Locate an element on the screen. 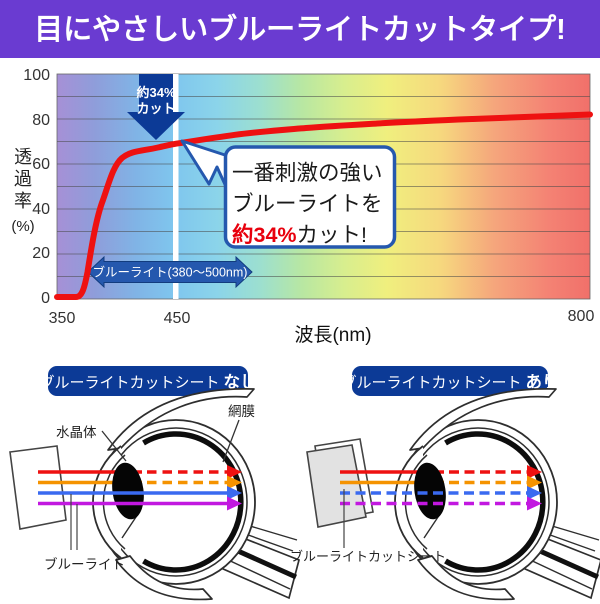 The width and height of the screenshot is (600, 604). y-tick: 20 is located at coordinates (41, 253).